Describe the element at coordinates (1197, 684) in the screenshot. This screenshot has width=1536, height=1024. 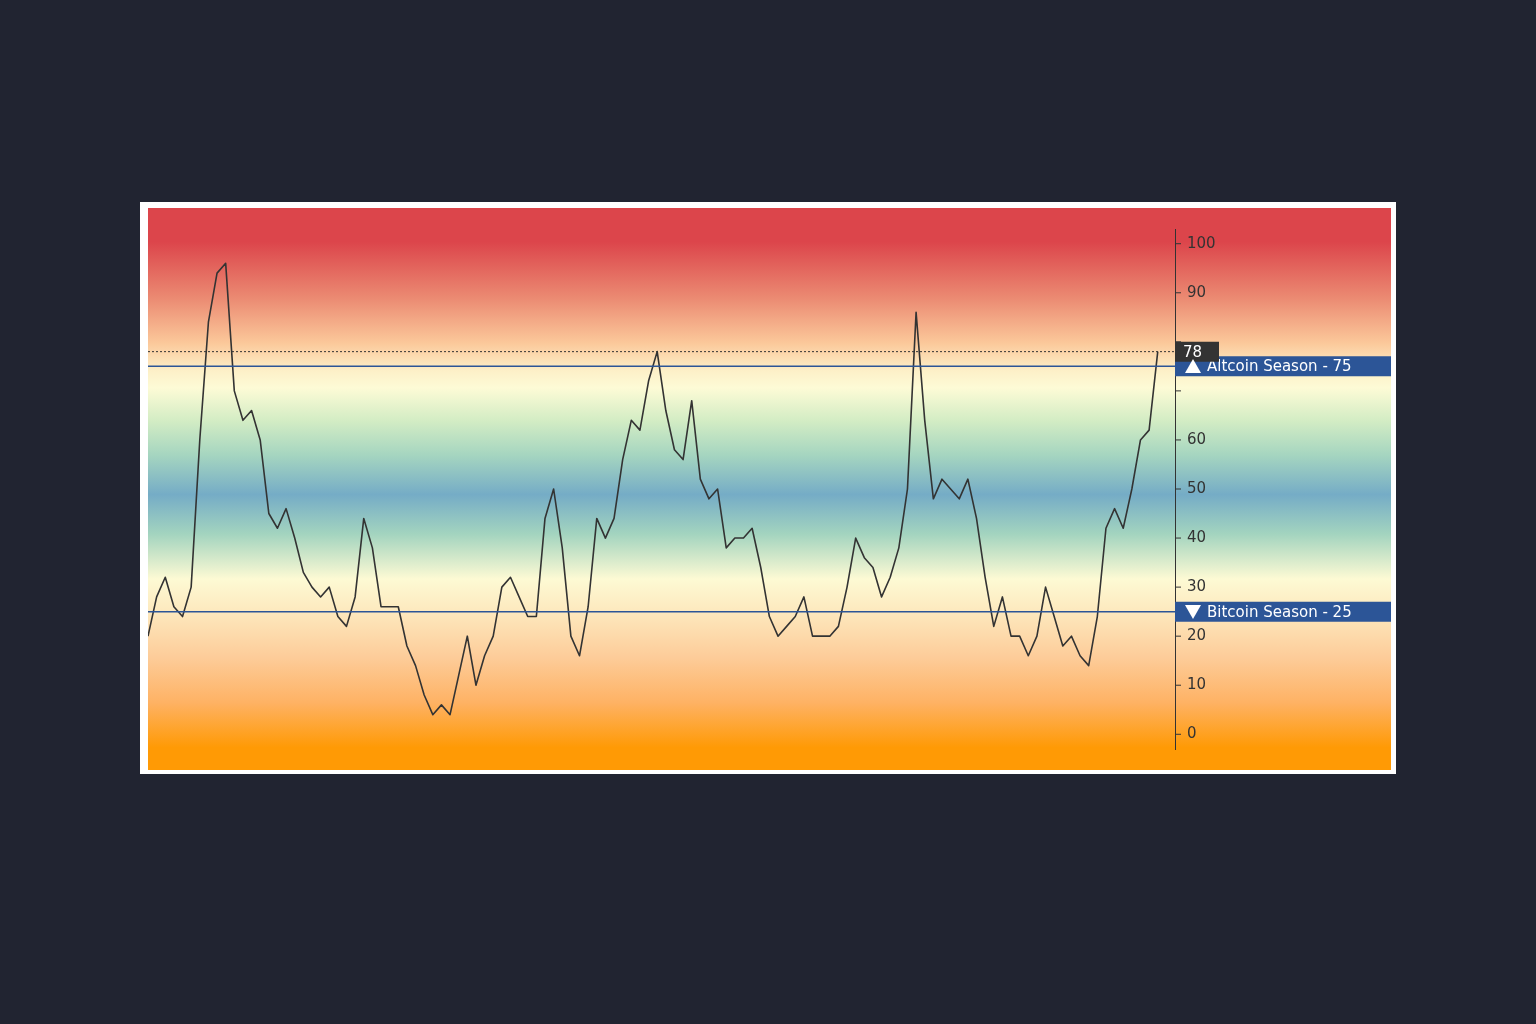
I see `y-tick-label: 10` at that location.